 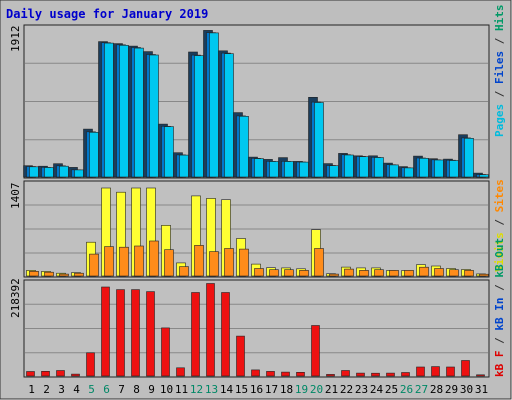 What do you see at coordinates (499, 252) in the screenshot?
I see `legend-entry: Visits` at bounding box center [499, 252].